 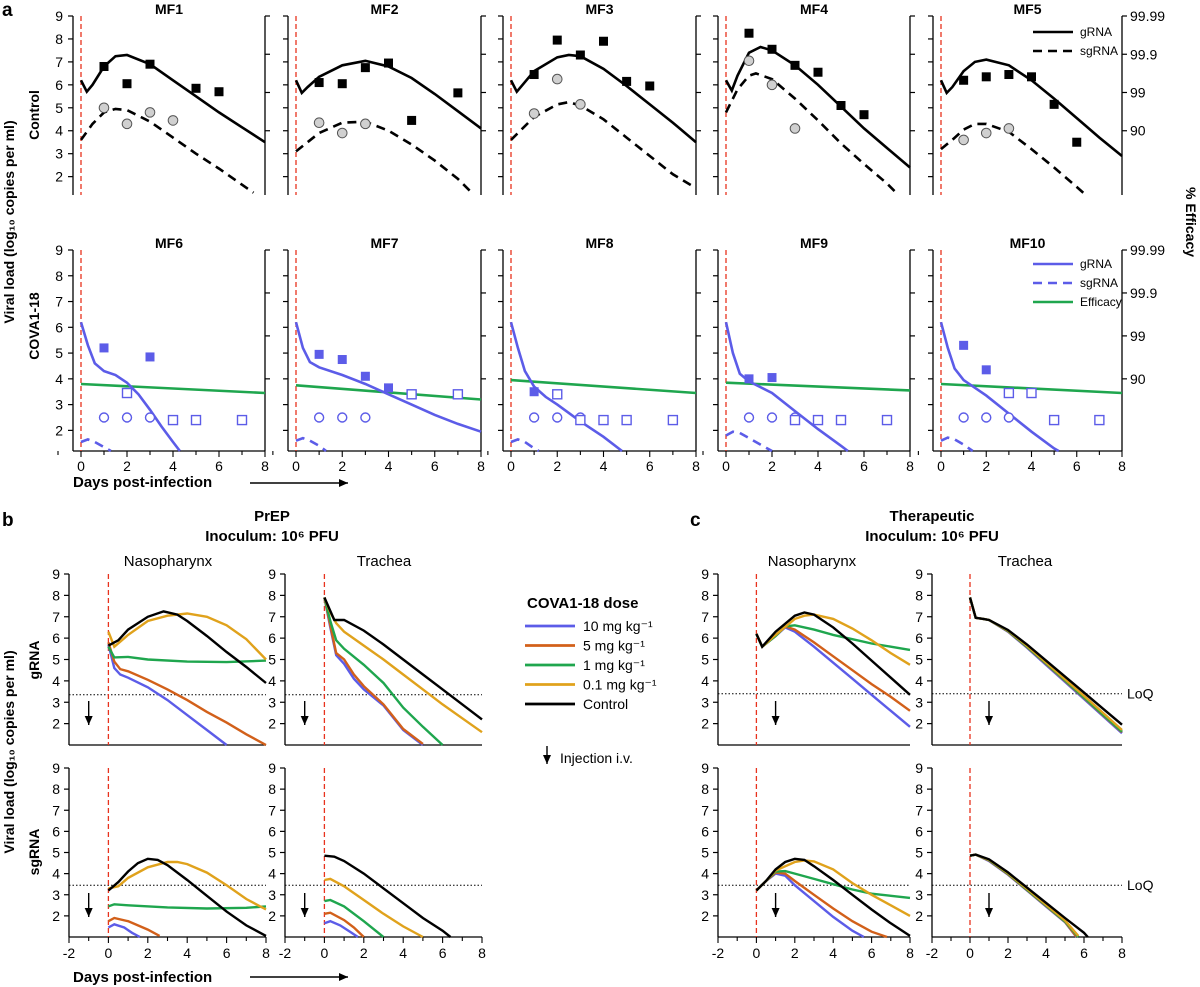 I want to click on panel-title: MF2, so click(x=385, y=9).